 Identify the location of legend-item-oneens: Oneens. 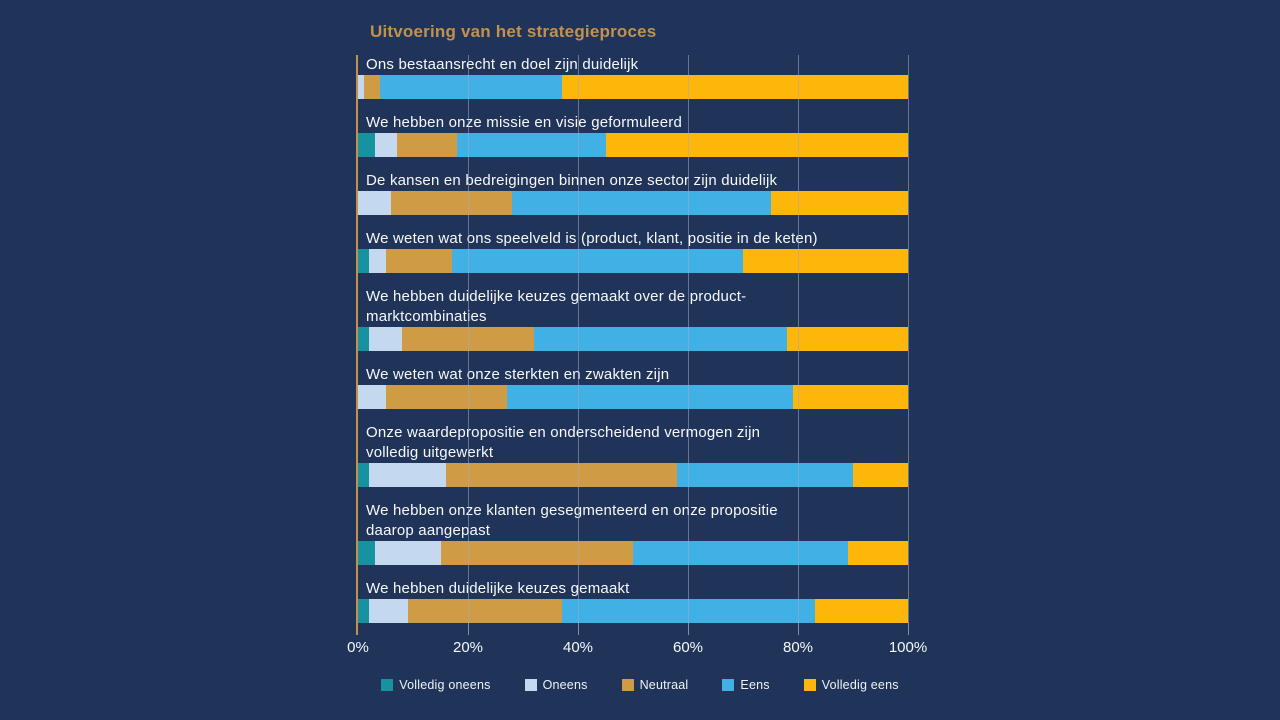
(556, 685).